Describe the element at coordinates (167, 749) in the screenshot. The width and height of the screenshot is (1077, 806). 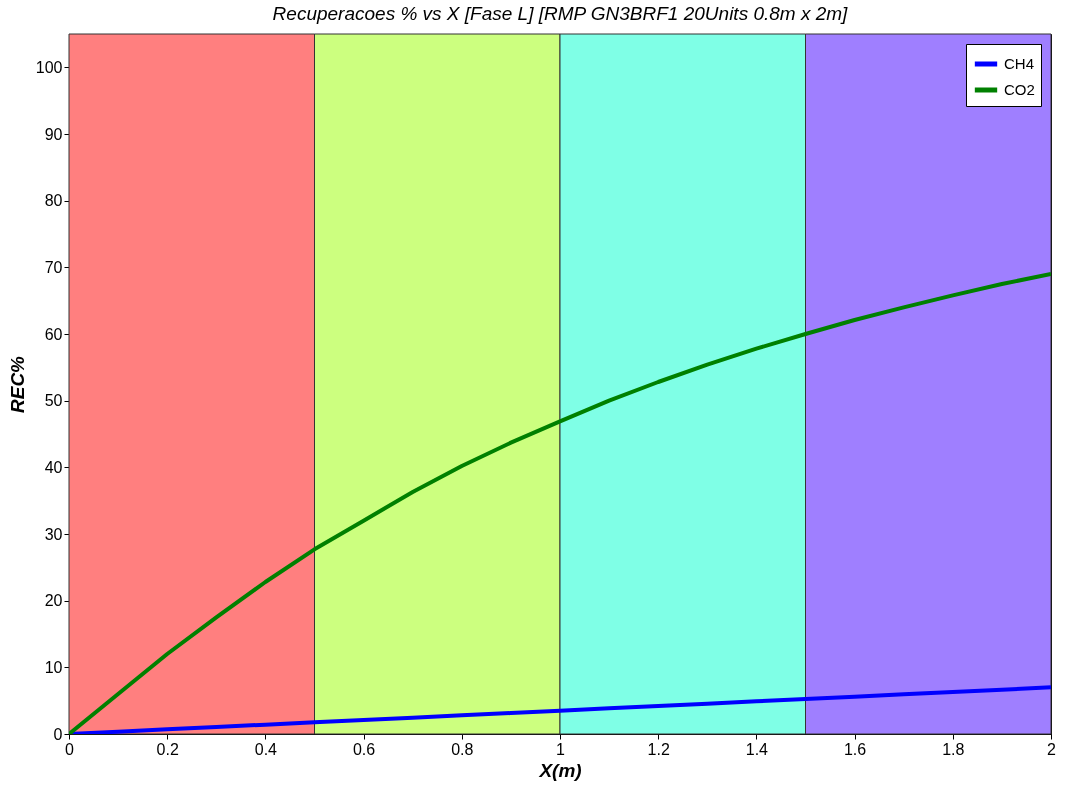
I see `x-tick-label: 0.2` at that location.